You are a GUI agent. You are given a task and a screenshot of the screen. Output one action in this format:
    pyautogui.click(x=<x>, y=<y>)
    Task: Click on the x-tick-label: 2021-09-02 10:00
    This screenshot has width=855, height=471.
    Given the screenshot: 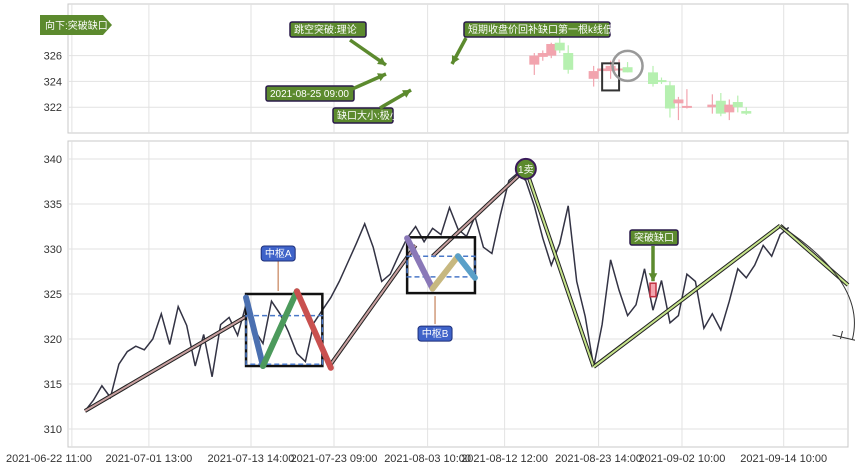 What is the action you would take?
    pyautogui.click(x=682, y=459)
    